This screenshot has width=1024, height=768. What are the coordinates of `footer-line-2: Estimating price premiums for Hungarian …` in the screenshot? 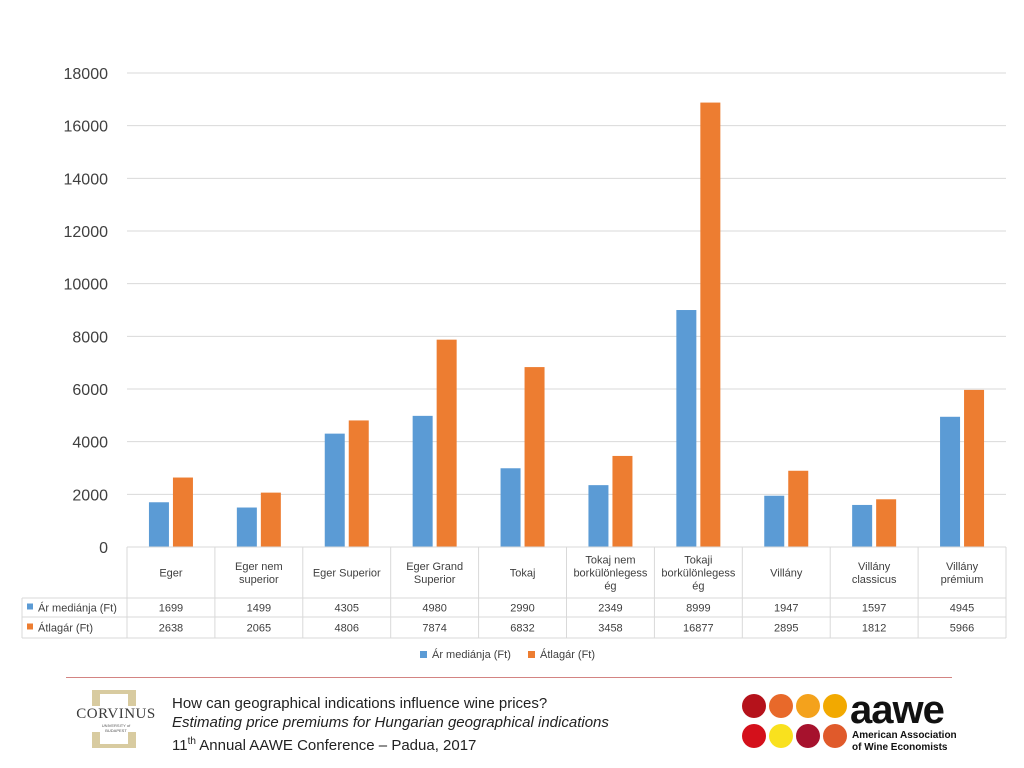 It's located at (390, 722).